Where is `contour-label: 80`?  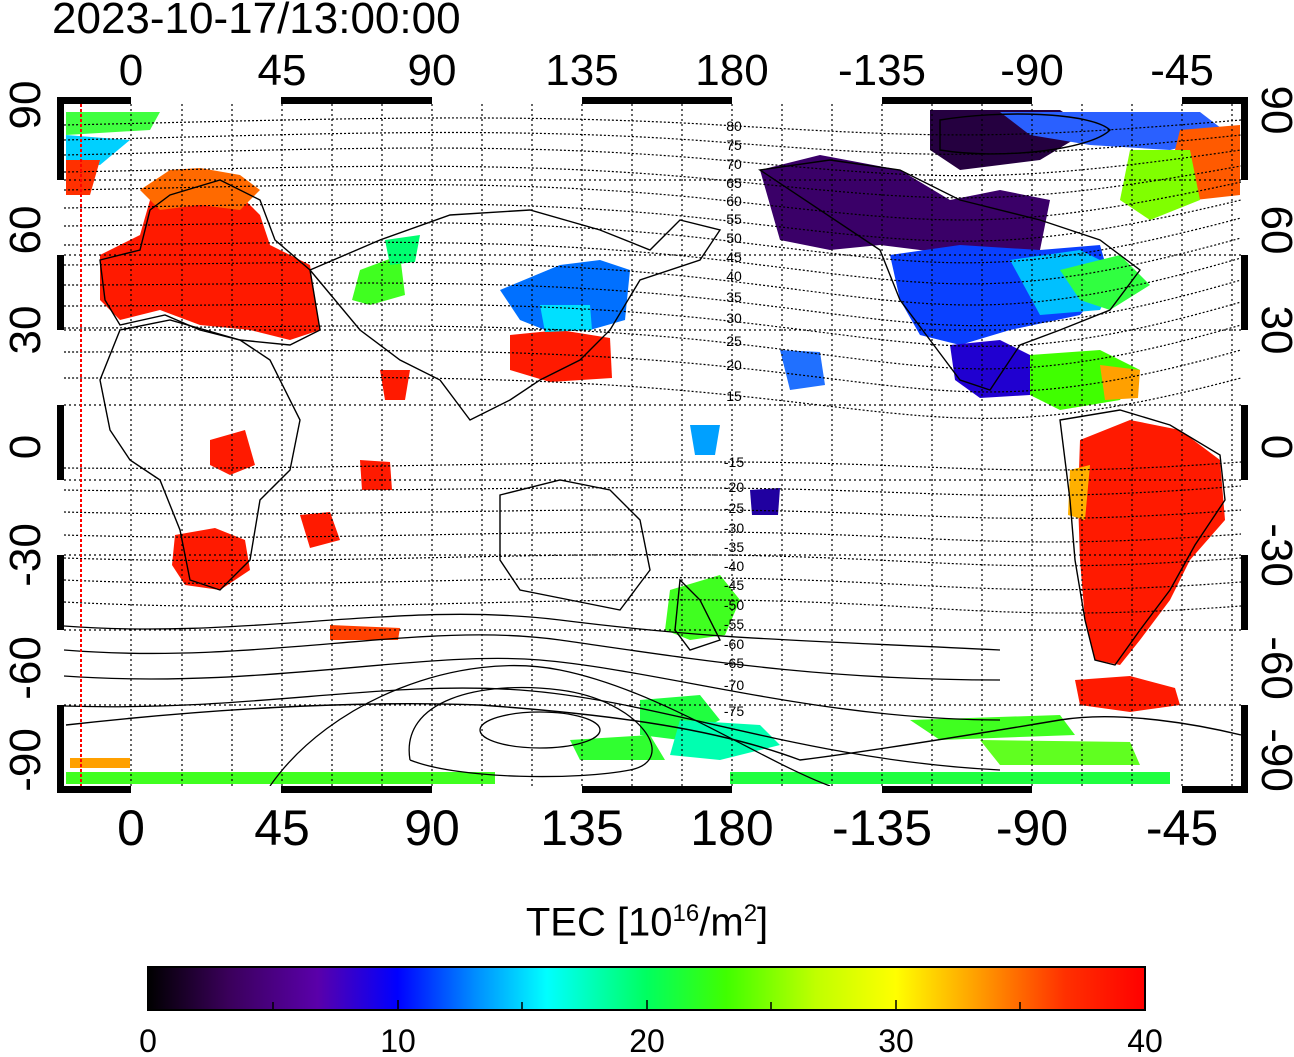
contour-label: 80 is located at coordinates (734, 126).